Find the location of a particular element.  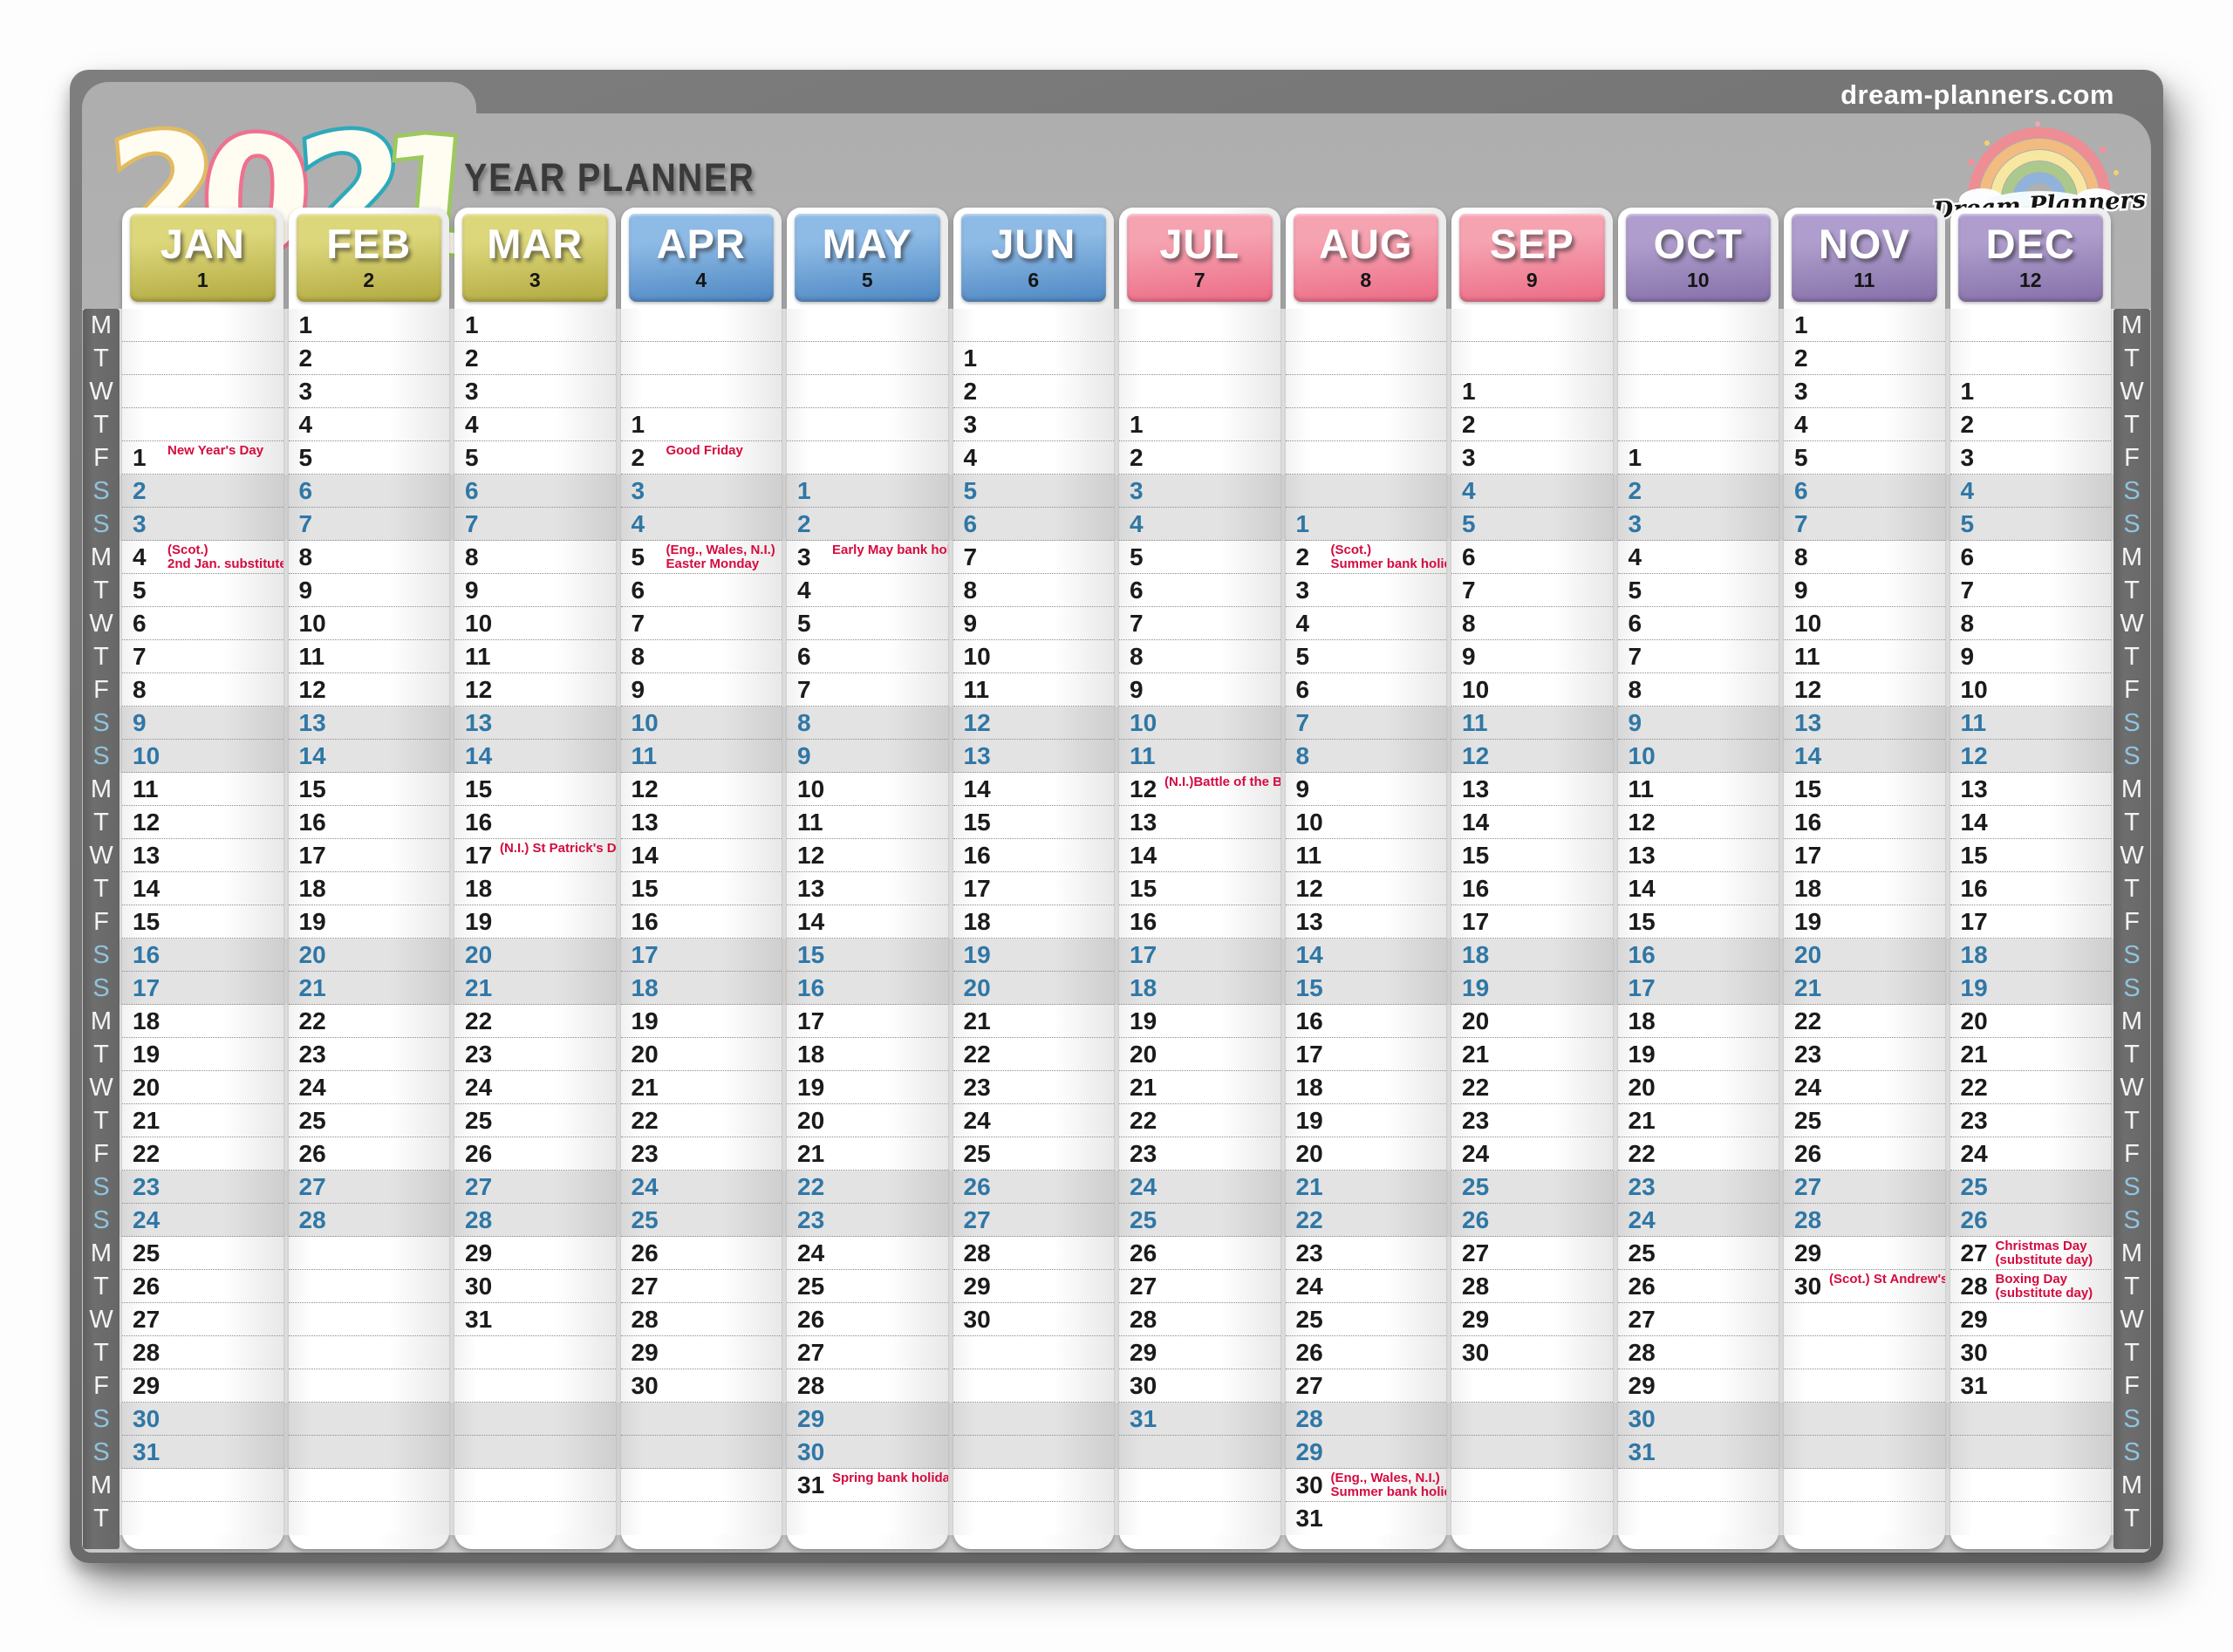

day-cell: 19 is located at coordinates (1033, 955).